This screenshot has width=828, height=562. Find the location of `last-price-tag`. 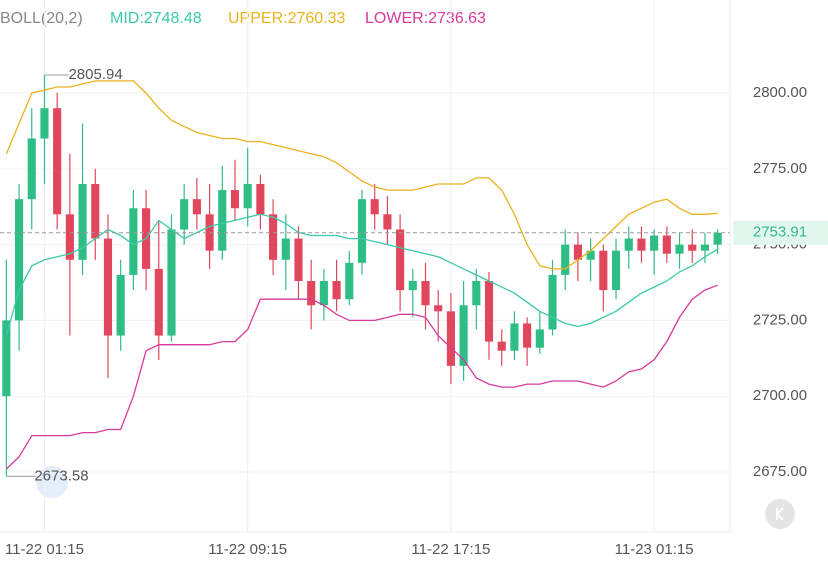

last-price-tag is located at coordinates (780, 232).